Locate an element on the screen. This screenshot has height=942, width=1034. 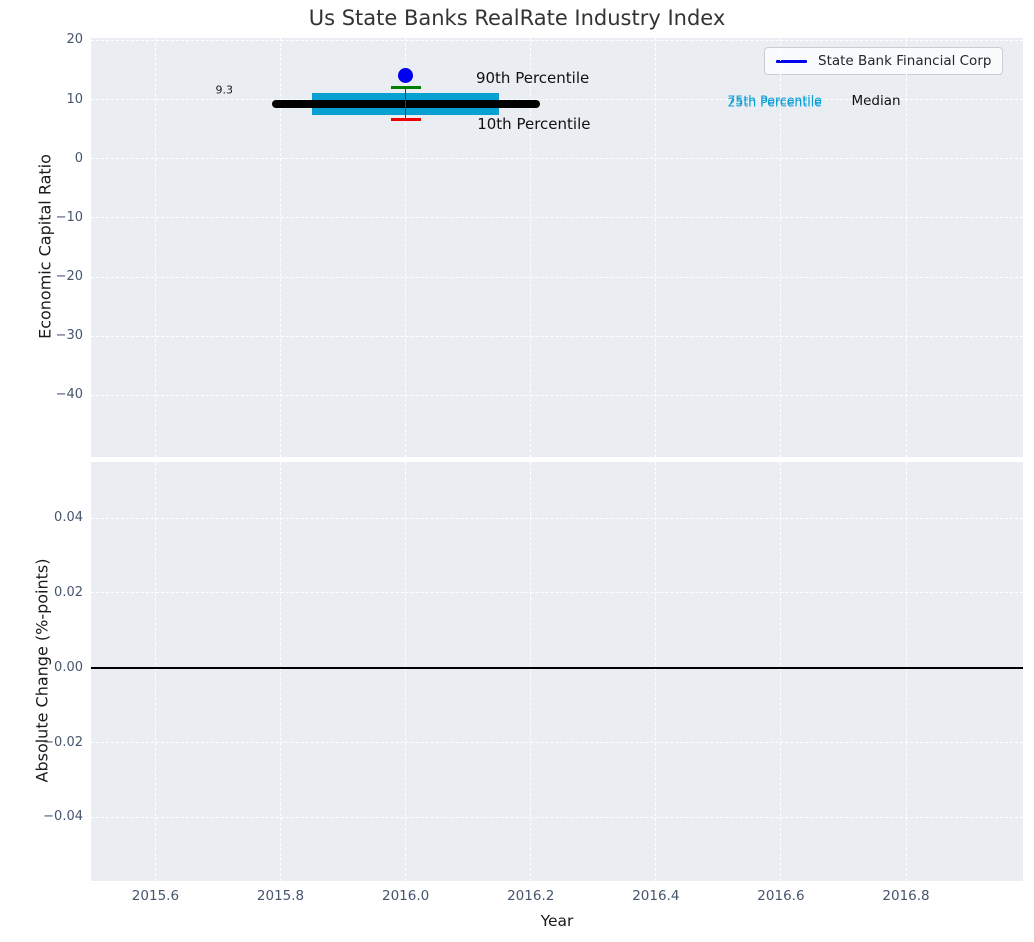
y-tick-label: −20 is located at coordinates (69, 277).